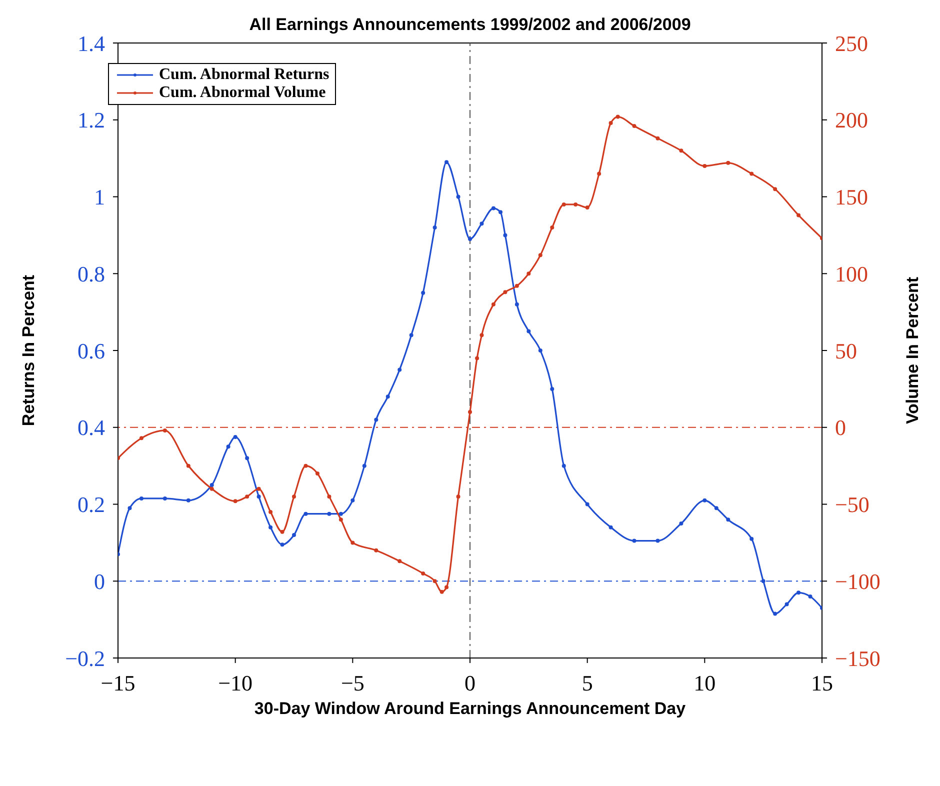 This screenshot has height=786, width=940. What do you see at coordinates (91, 43) in the screenshot?
I see `y-tick-label: 1.4` at bounding box center [91, 43].